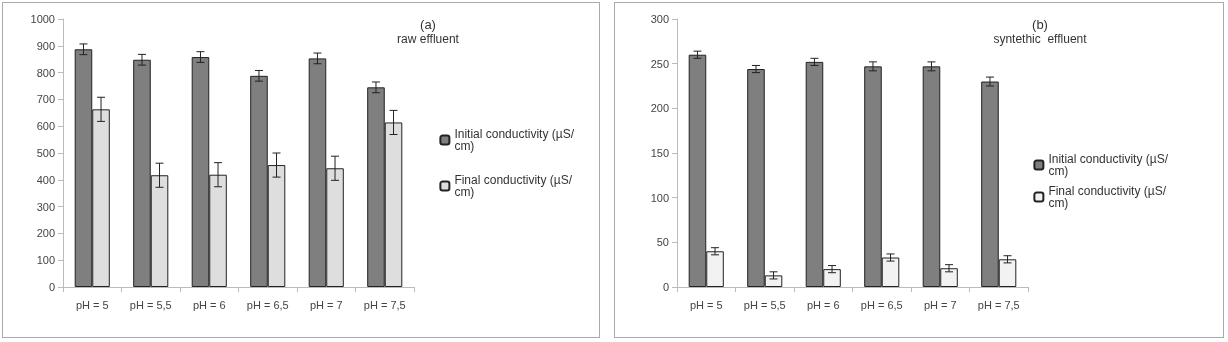 The image size is (1228, 342). Describe the element at coordinates (428, 24) in the screenshot. I see `chart-title: (a)` at that location.